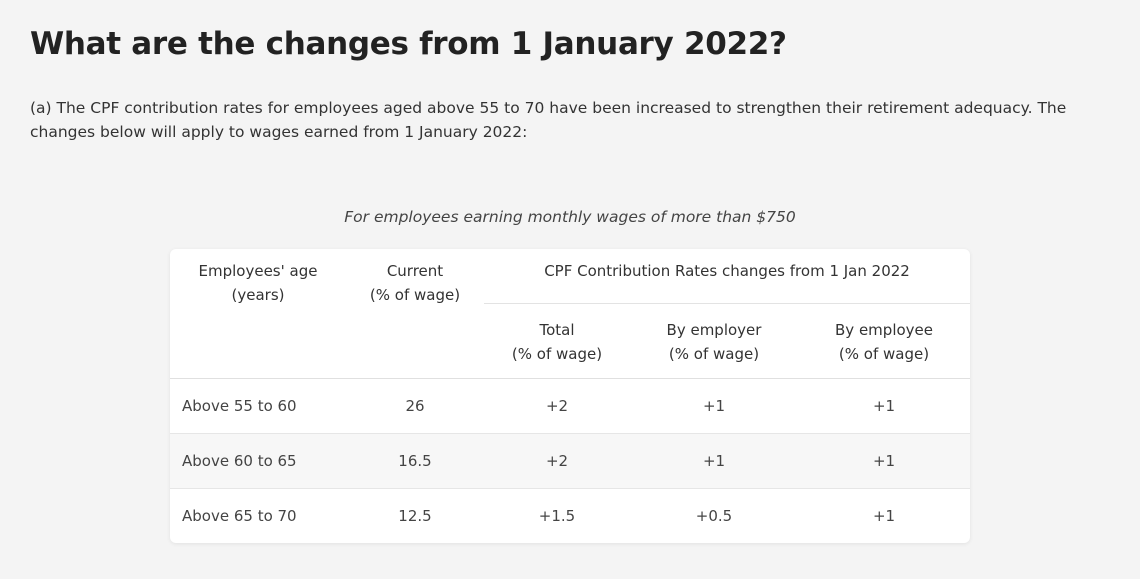 Image resolution: width=1140 pixels, height=579 pixels. Describe the element at coordinates (884, 329) in the screenshot. I see `header-text: By employee` at that location.